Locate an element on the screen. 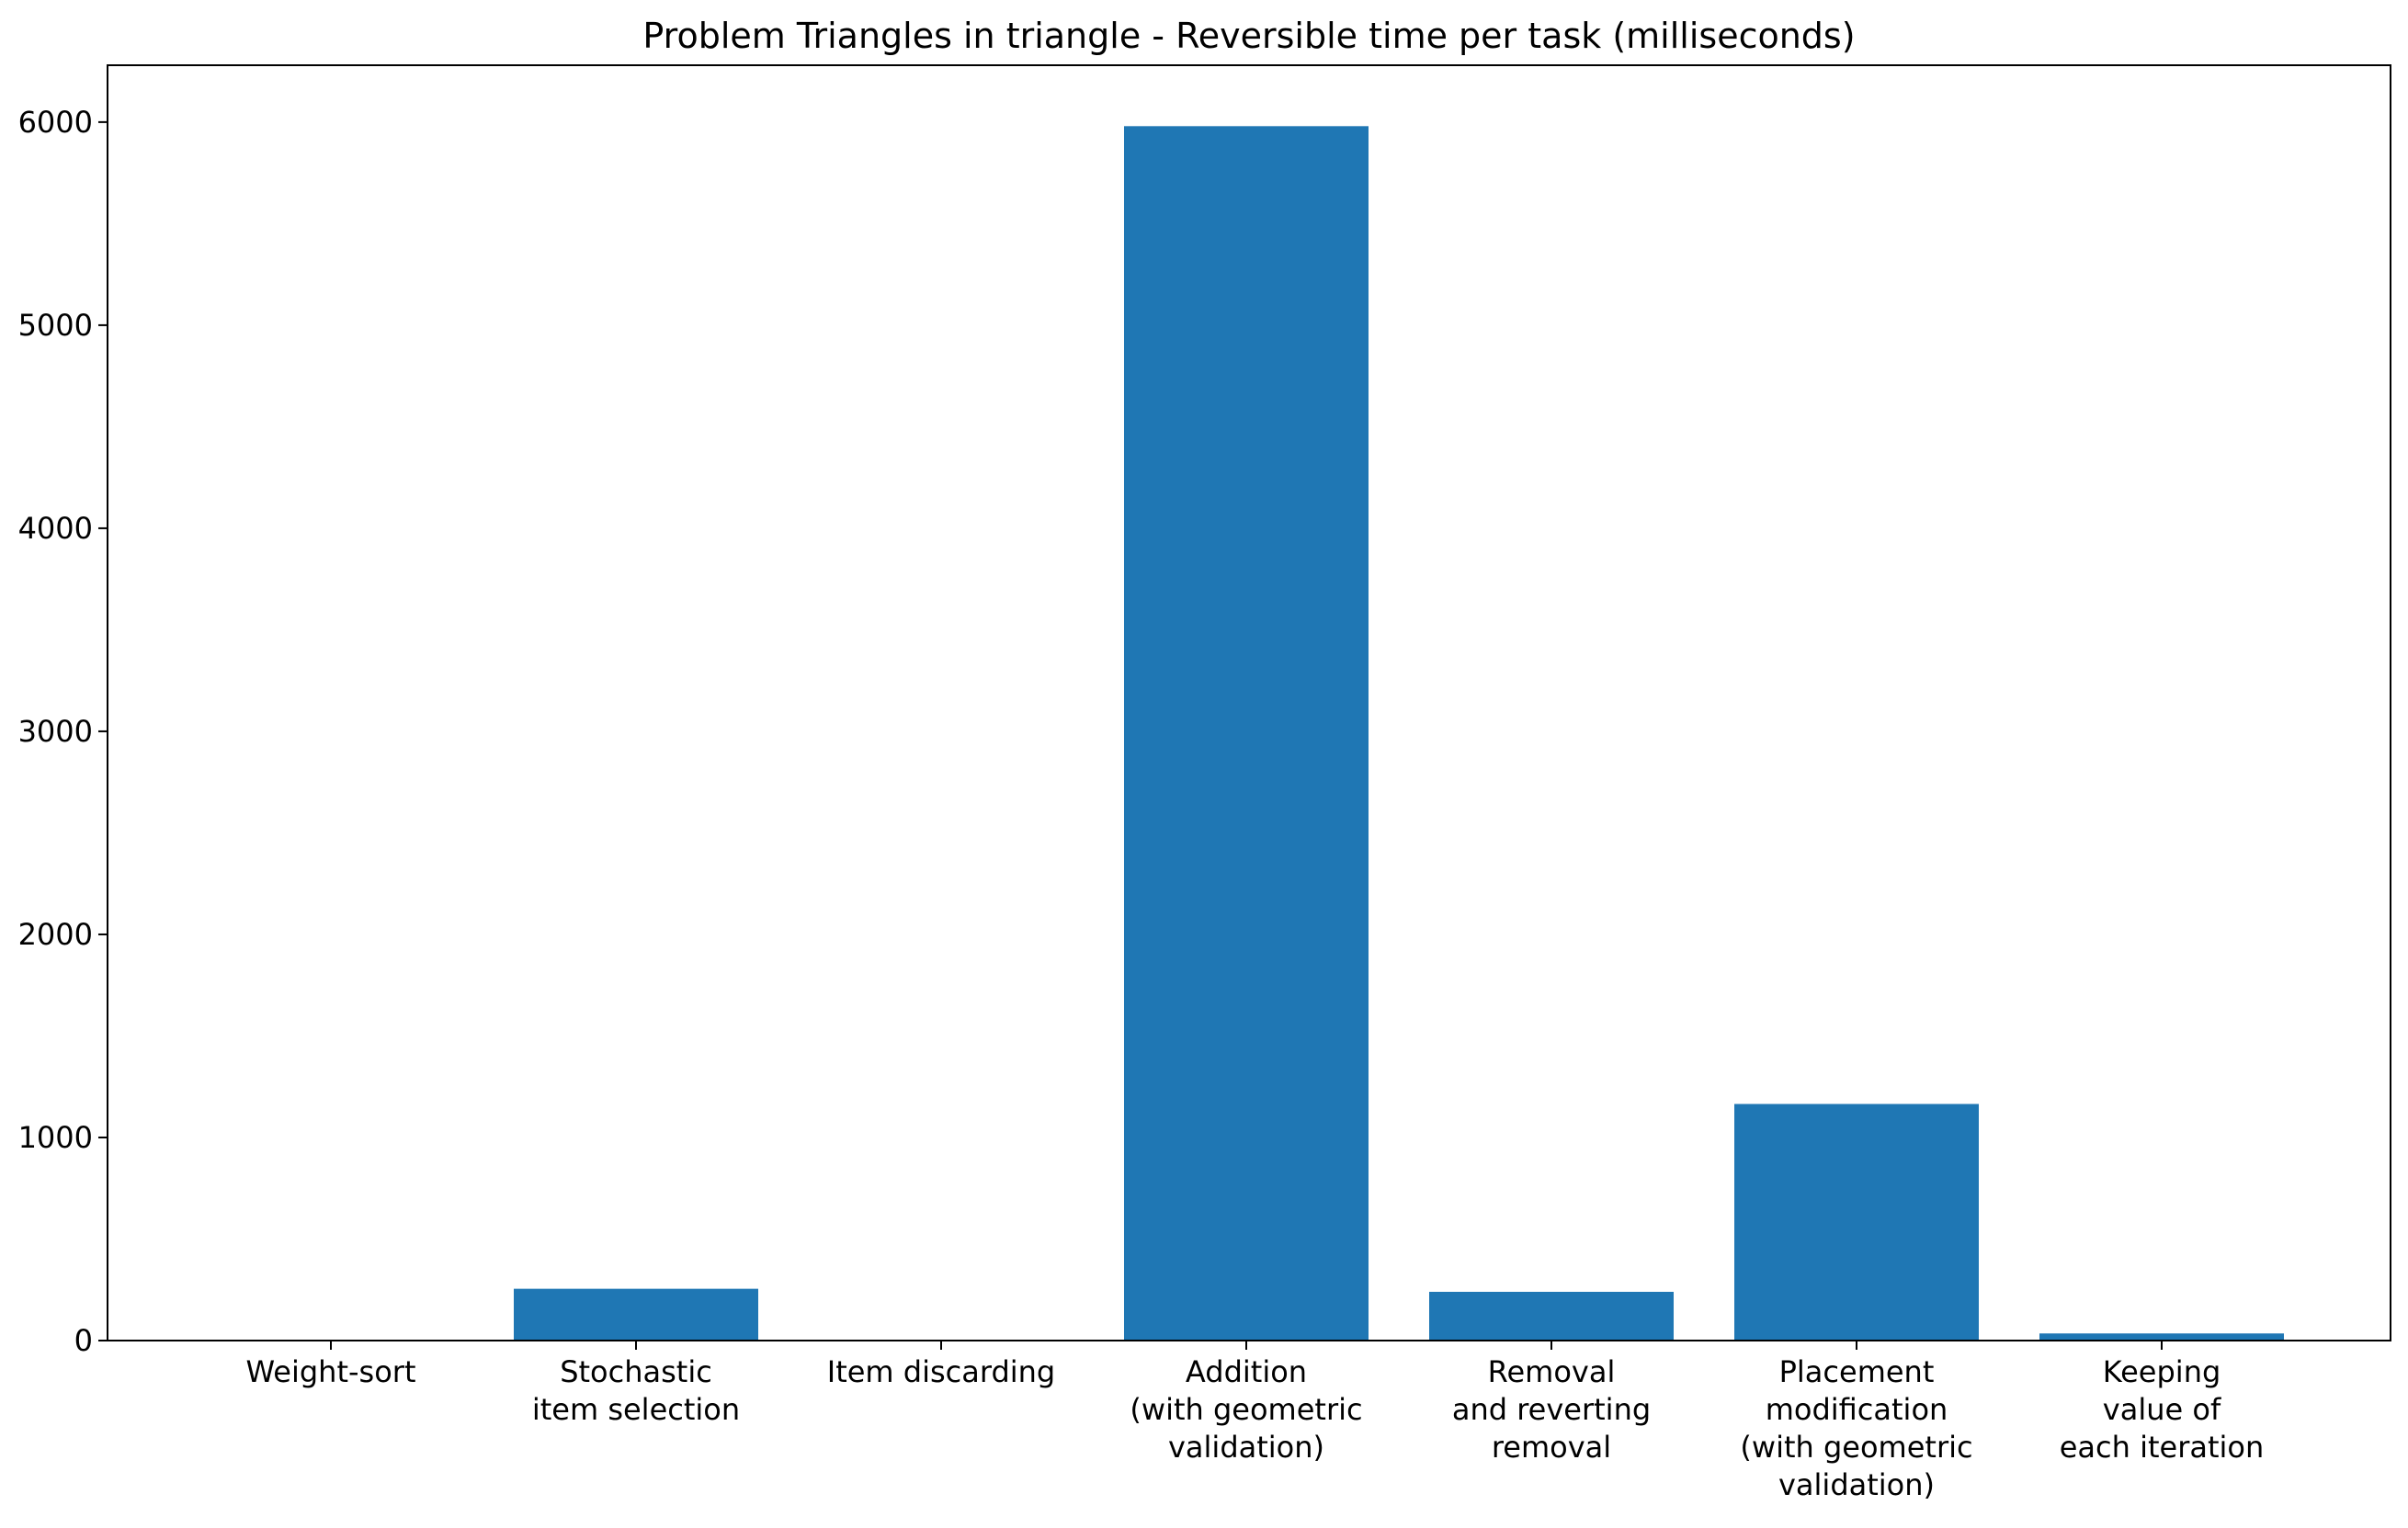  x-tick-label: Removal and reverting removal is located at coordinates (1551, 1409).